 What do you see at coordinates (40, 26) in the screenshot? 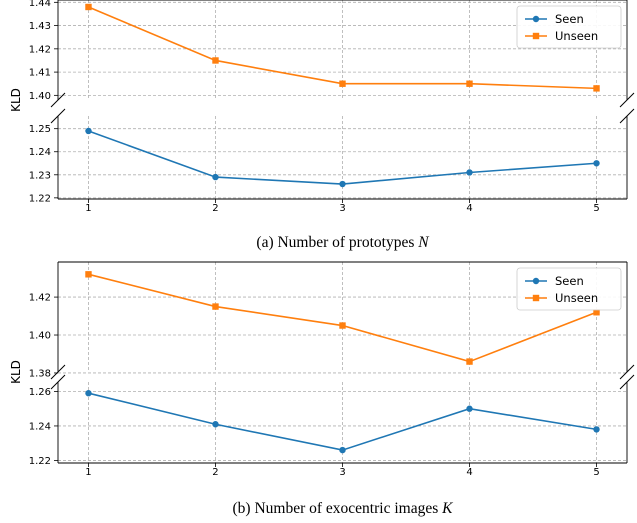
I see `y-tick-label: 1.43` at bounding box center [40, 26].